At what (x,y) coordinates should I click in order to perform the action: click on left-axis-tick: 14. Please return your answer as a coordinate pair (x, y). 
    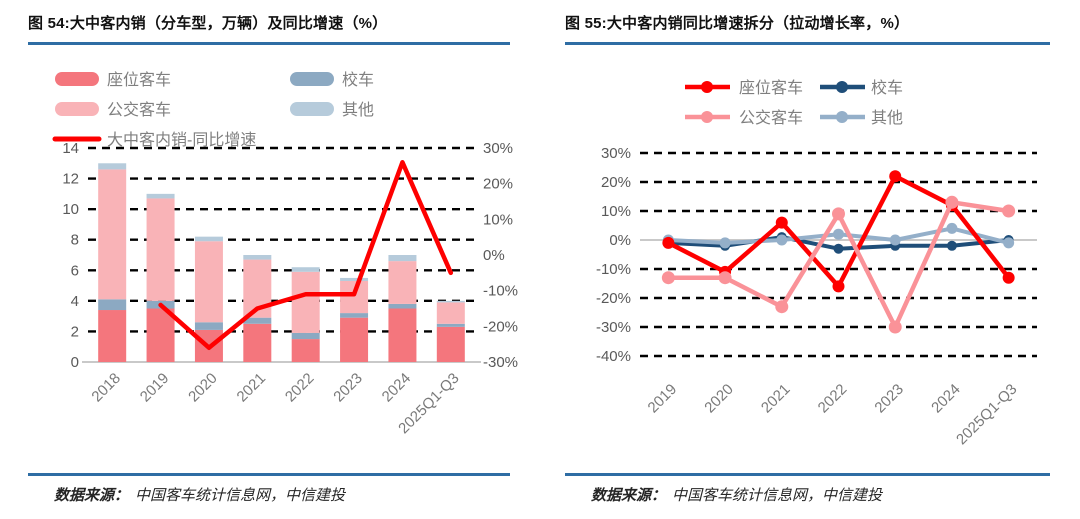
    Looking at the image, I should click on (70, 148).